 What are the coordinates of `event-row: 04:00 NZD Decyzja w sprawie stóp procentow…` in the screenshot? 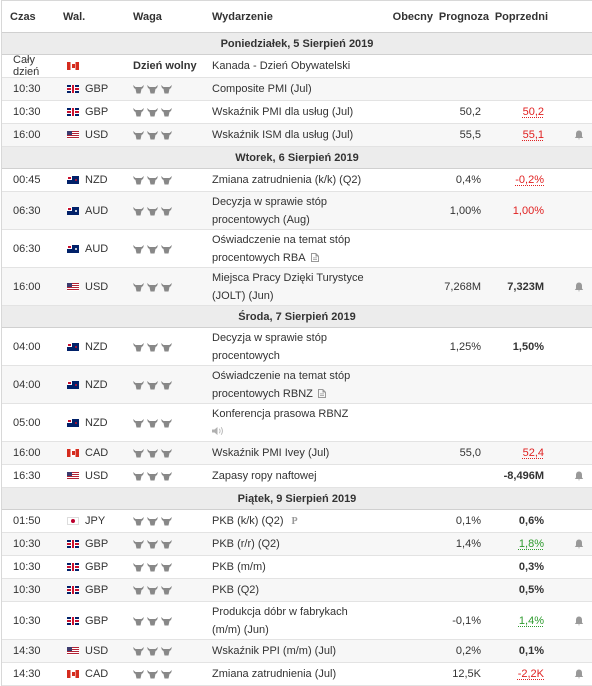 It's located at (297, 347).